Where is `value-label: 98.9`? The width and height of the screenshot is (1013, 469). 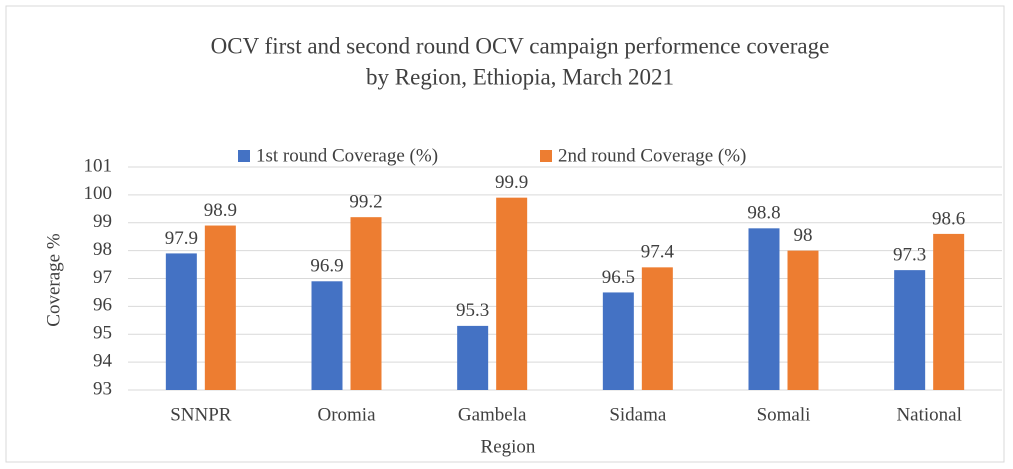 value-label: 98.9 is located at coordinates (220, 210).